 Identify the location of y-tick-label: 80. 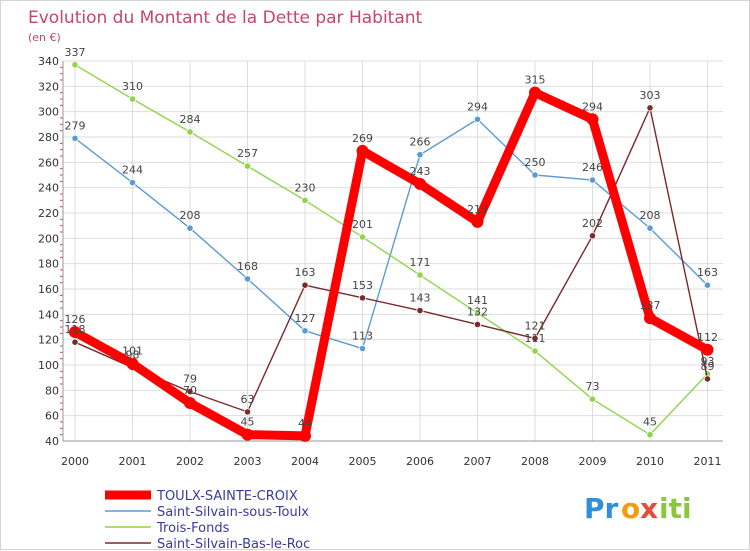
(52, 390).